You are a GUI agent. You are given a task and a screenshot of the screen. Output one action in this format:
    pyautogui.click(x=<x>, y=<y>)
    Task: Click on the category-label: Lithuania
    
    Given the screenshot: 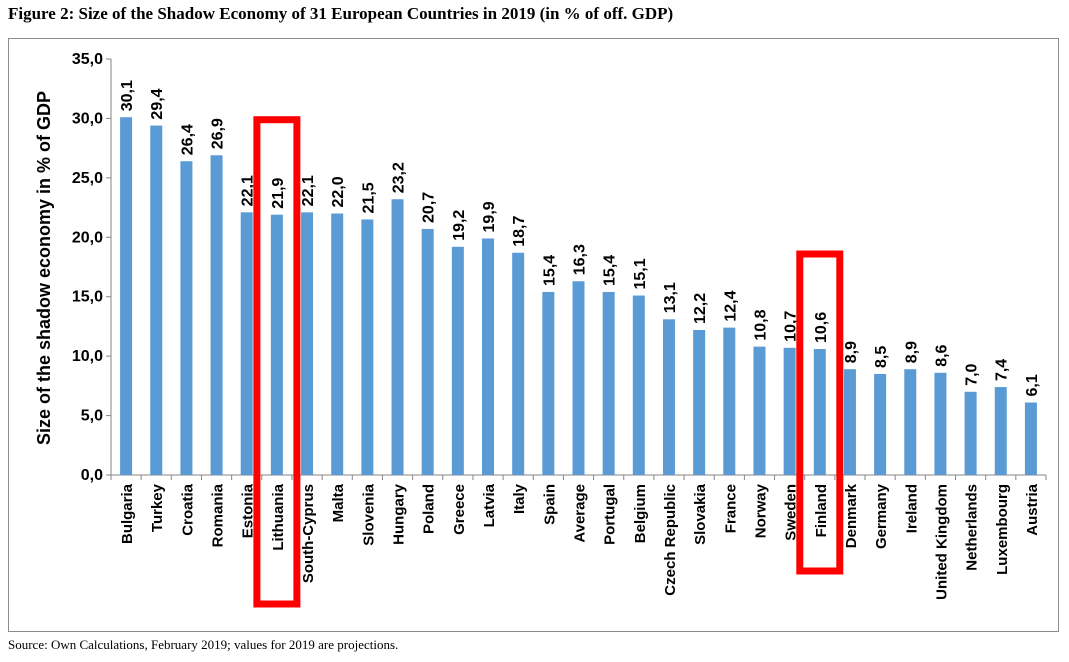 What is the action you would take?
    pyautogui.click(x=278, y=516)
    